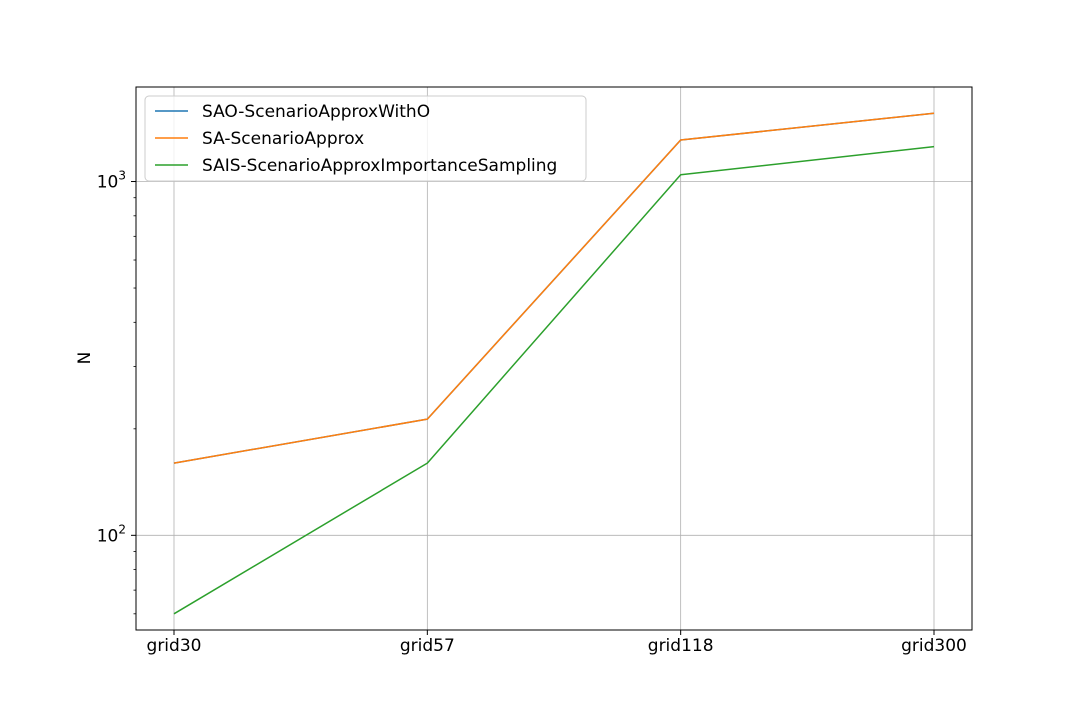  I want to click on y-tick-exponent: 2, so click(122, 529).